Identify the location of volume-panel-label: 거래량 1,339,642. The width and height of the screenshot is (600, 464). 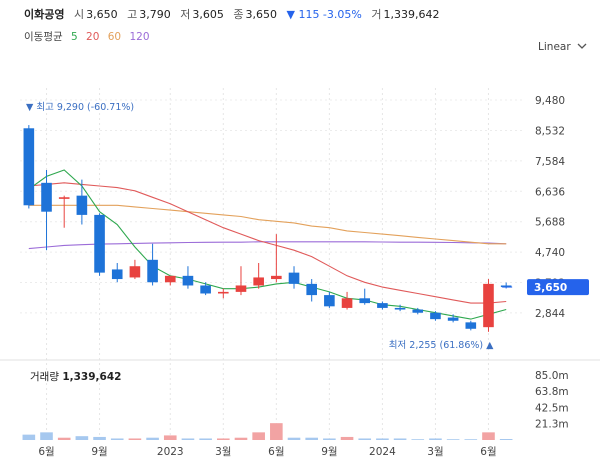
(75, 376).